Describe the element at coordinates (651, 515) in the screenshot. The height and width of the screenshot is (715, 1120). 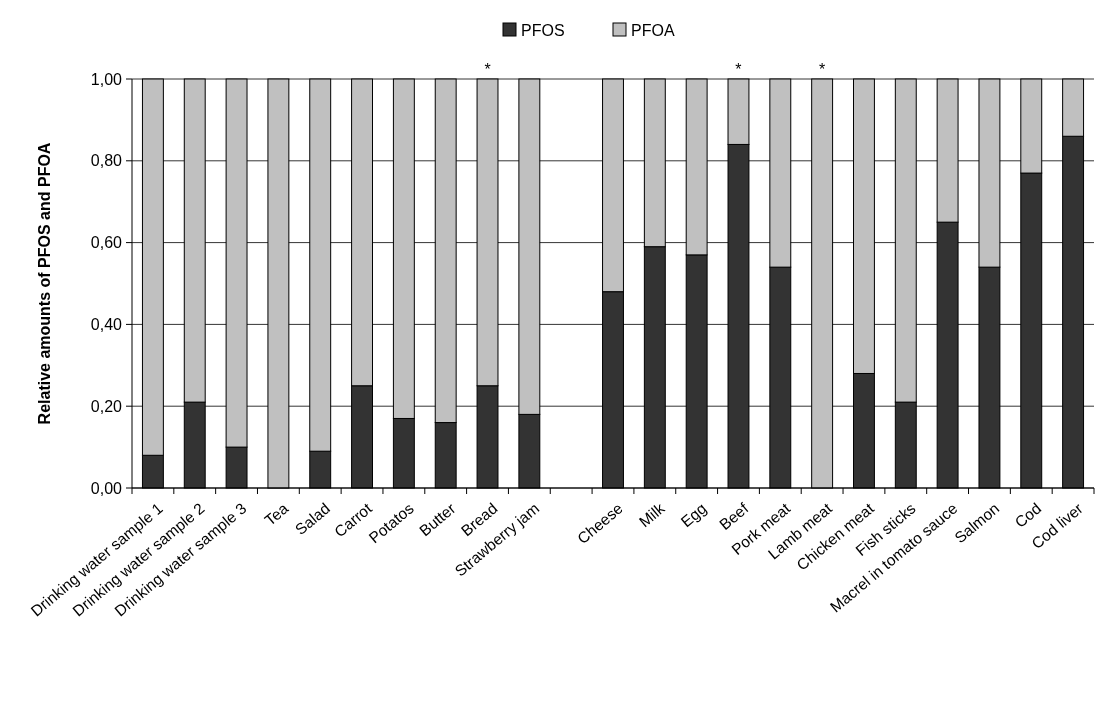
I see `x-tick-label: Milk` at that location.